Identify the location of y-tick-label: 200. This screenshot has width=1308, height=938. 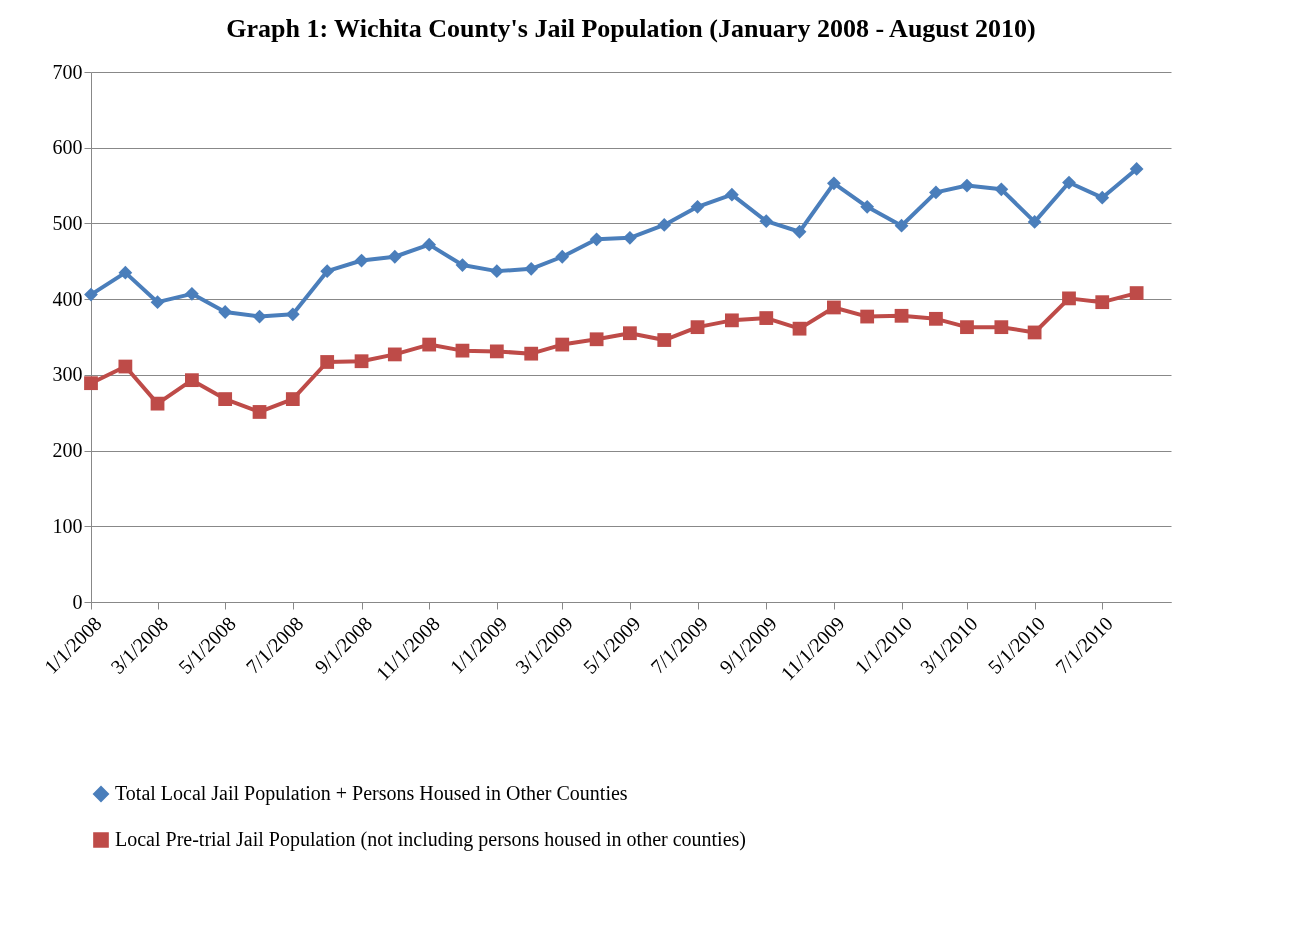
(67, 450).